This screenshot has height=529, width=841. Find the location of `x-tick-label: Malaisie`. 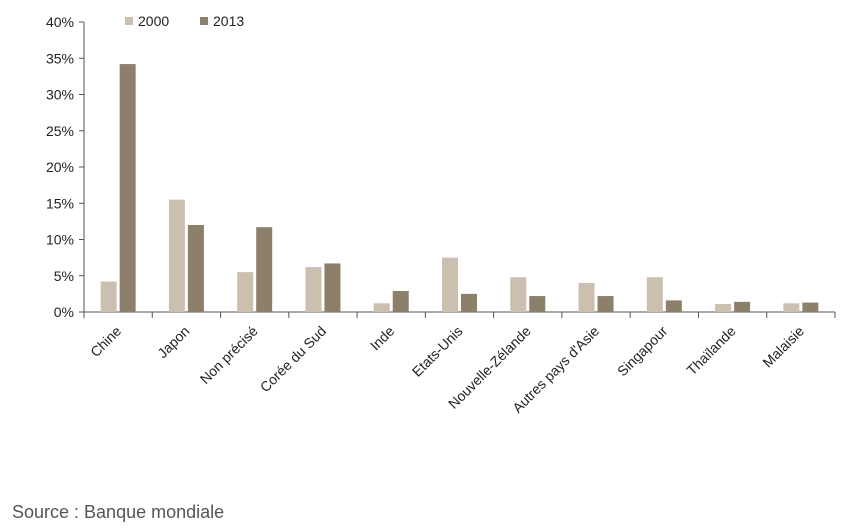

x-tick-label: Malaisie is located at coordinates (783, 347).